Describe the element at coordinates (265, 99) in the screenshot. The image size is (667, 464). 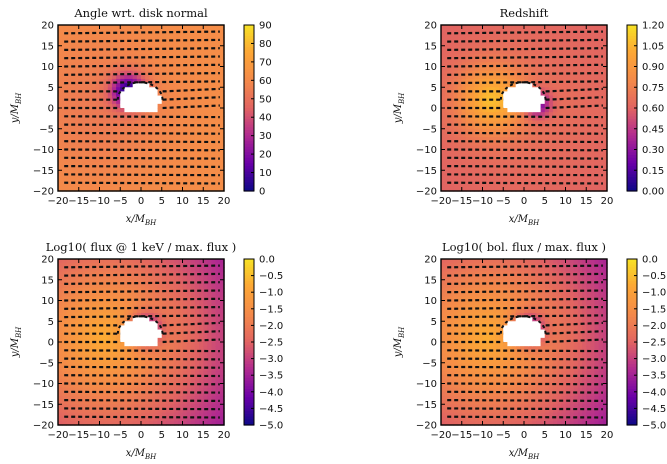
I see `colorbar-tick-label: 50` at that location.